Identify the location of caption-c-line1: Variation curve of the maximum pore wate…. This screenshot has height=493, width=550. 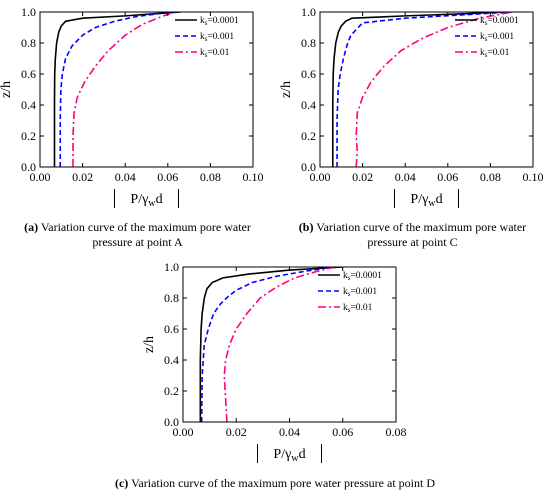
(281, 483).